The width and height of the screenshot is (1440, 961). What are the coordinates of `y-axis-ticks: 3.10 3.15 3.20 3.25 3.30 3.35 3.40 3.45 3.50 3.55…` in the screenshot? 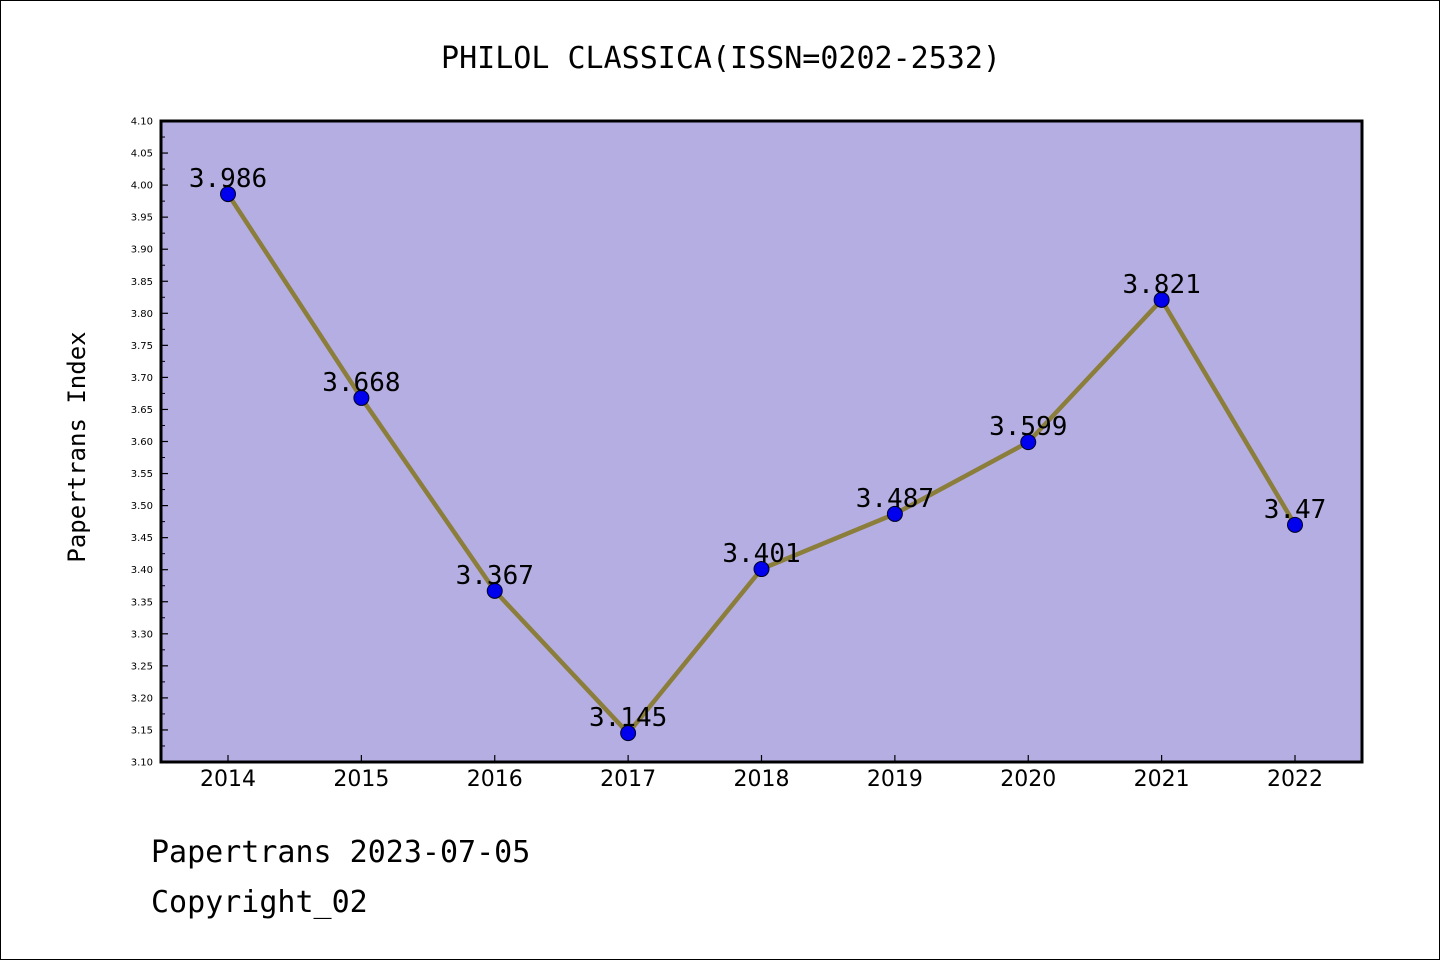 It's located at (149, 443).